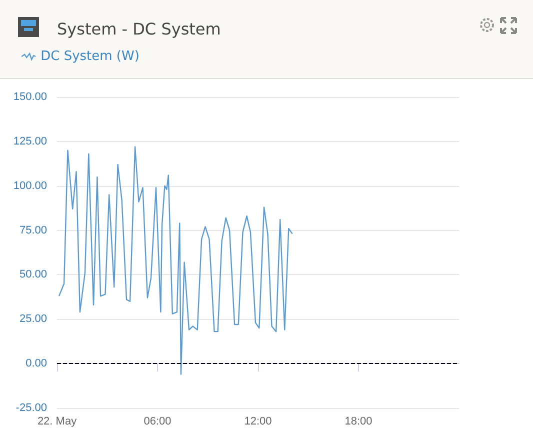  I want to click on chart-title: System - DC System, so click(139, 29).